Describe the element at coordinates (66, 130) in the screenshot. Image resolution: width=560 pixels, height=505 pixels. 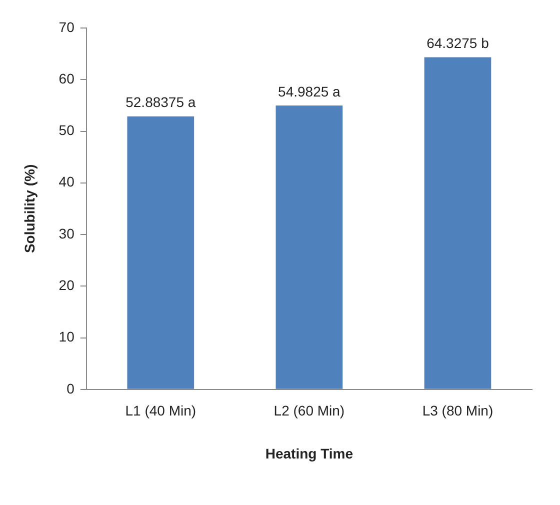
I see `y-tick-label: 50` at that location.